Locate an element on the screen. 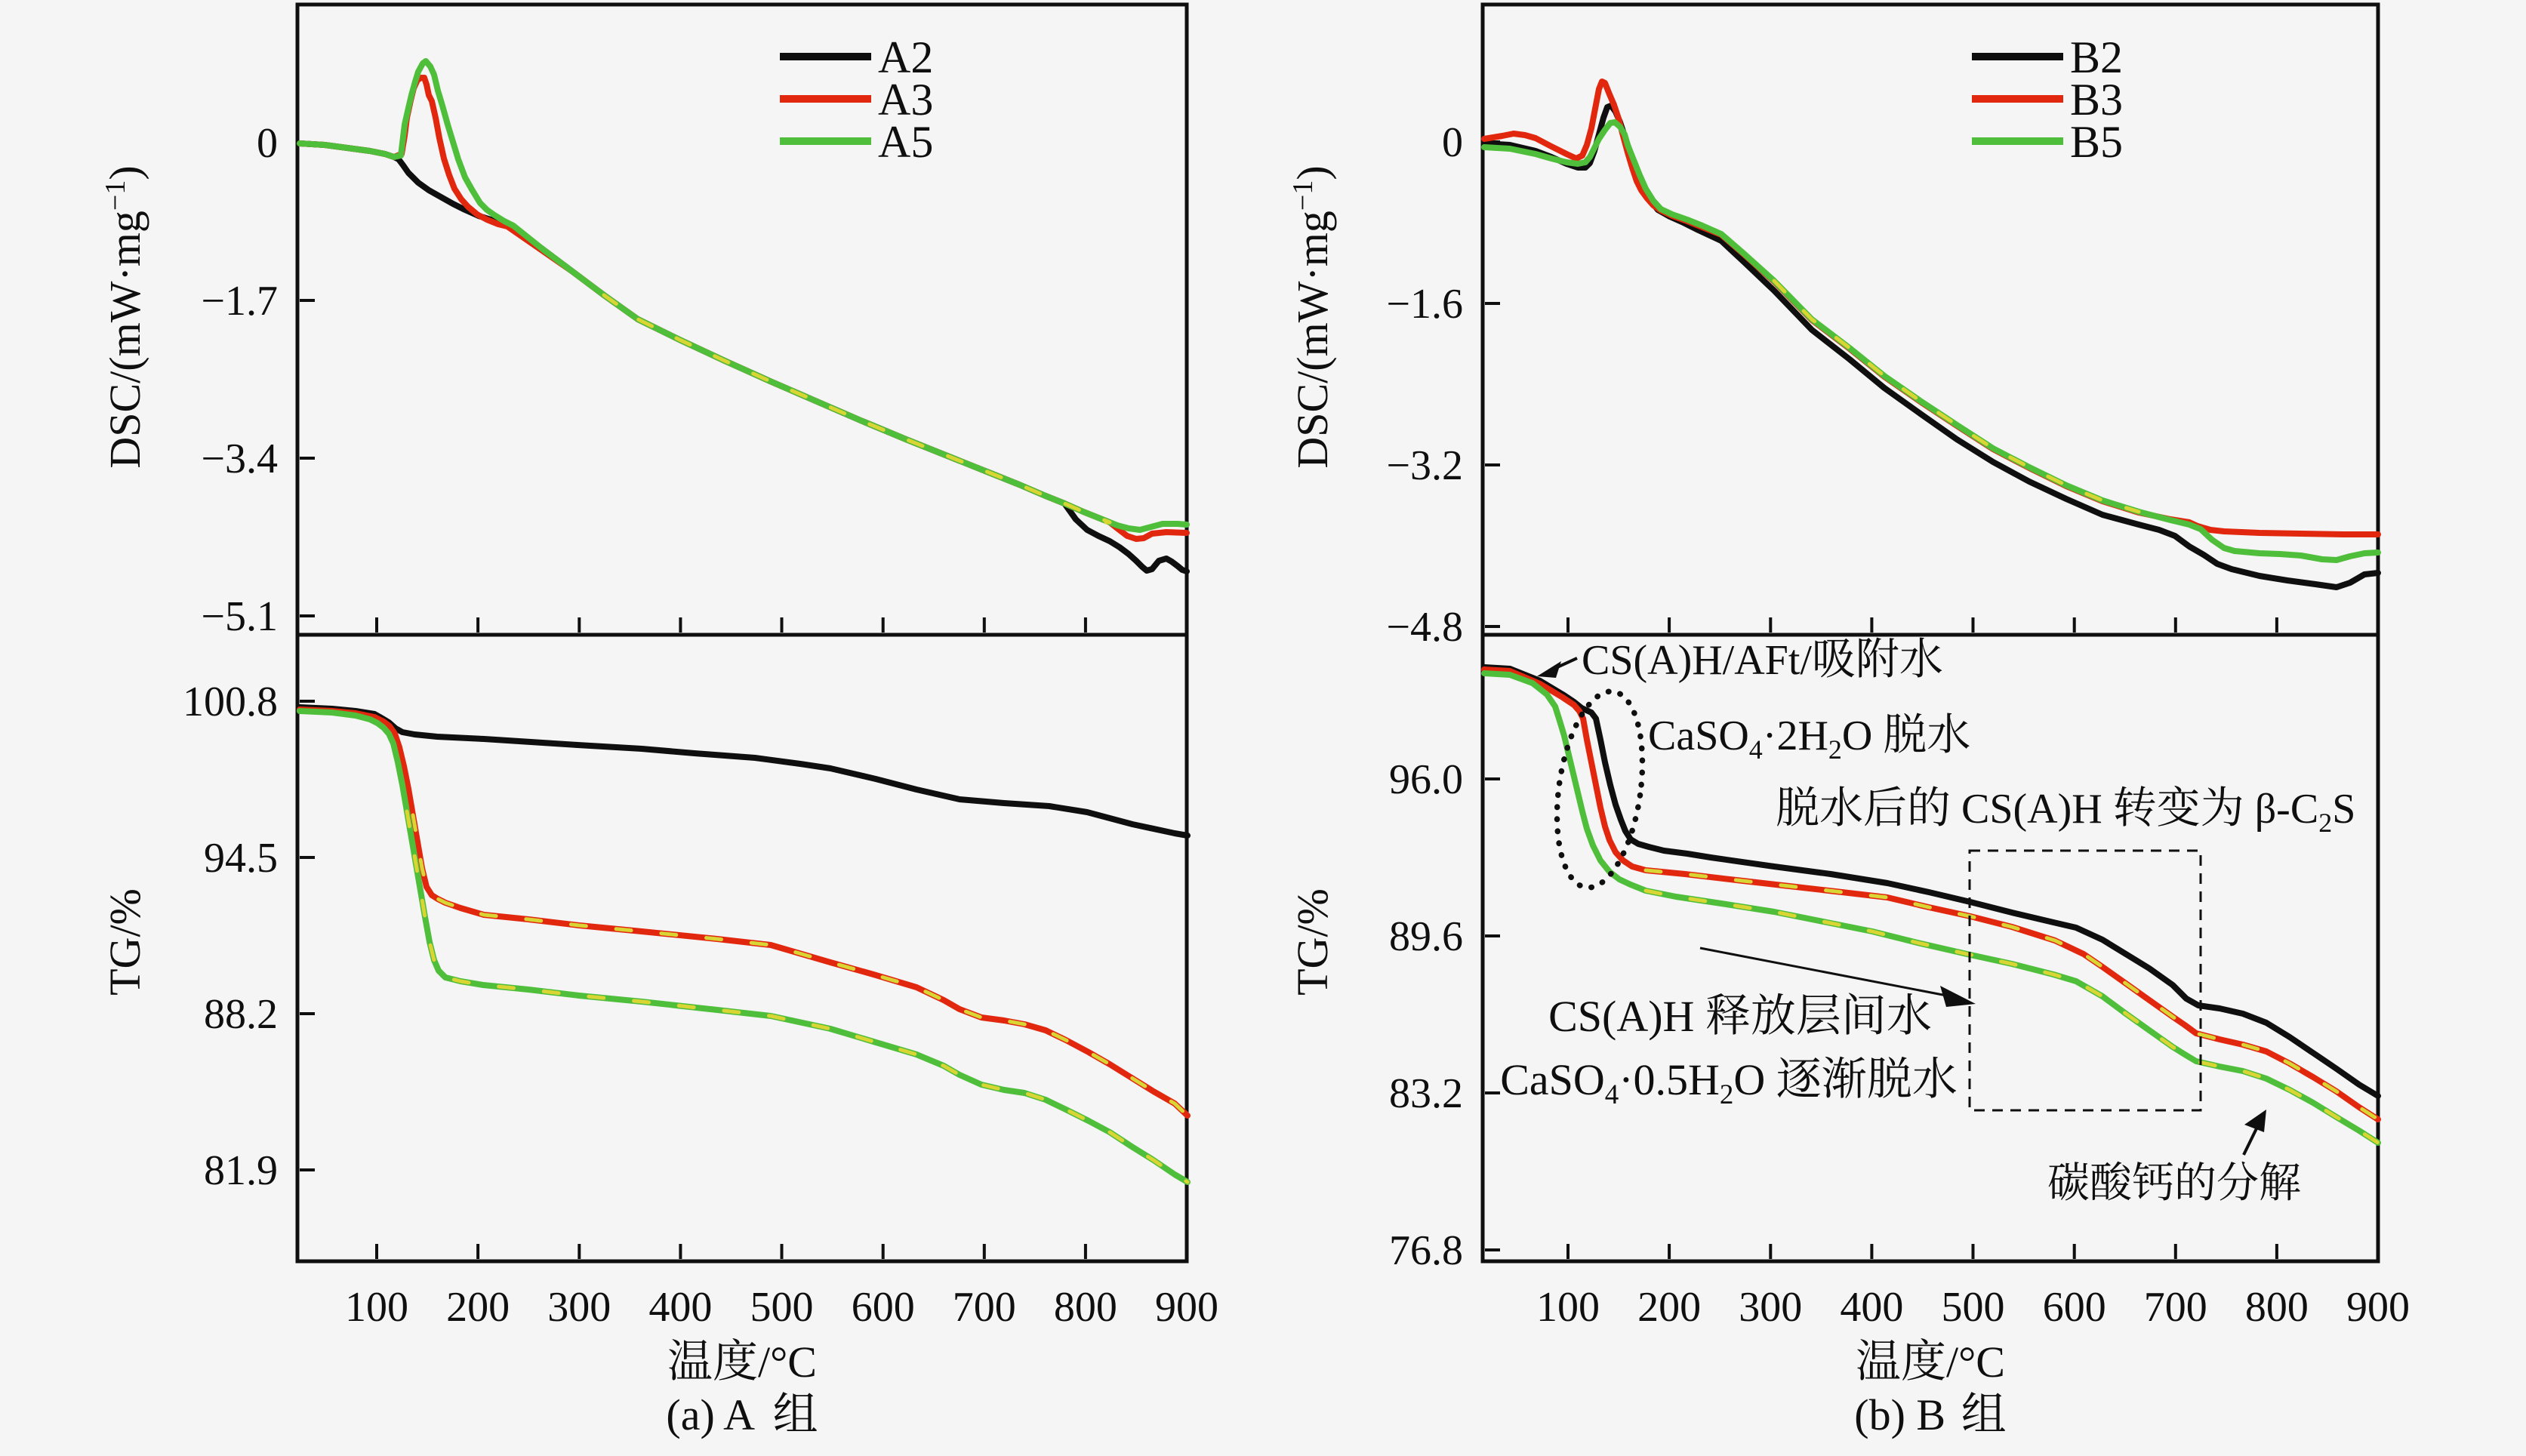 Image resolution: width=2526 pixels, height=1456 pixels. svg-text: (a) A is located at coordinates (710, 1414).